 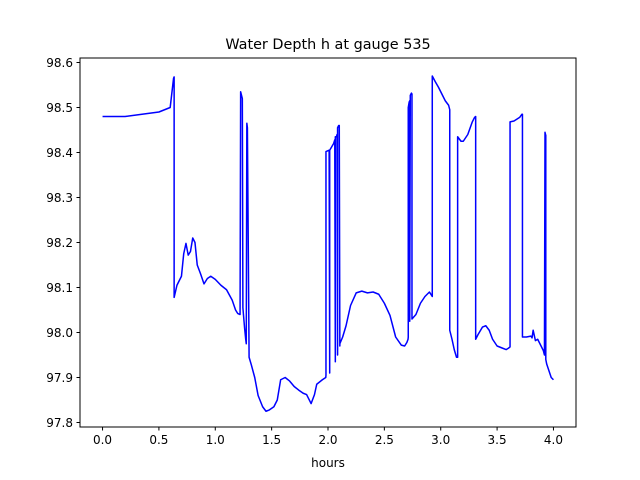 What do you see at coordinates (59, 423) in the screenshot?
I see `y-tick-label: 97.8` at bounding box center [59, 423].